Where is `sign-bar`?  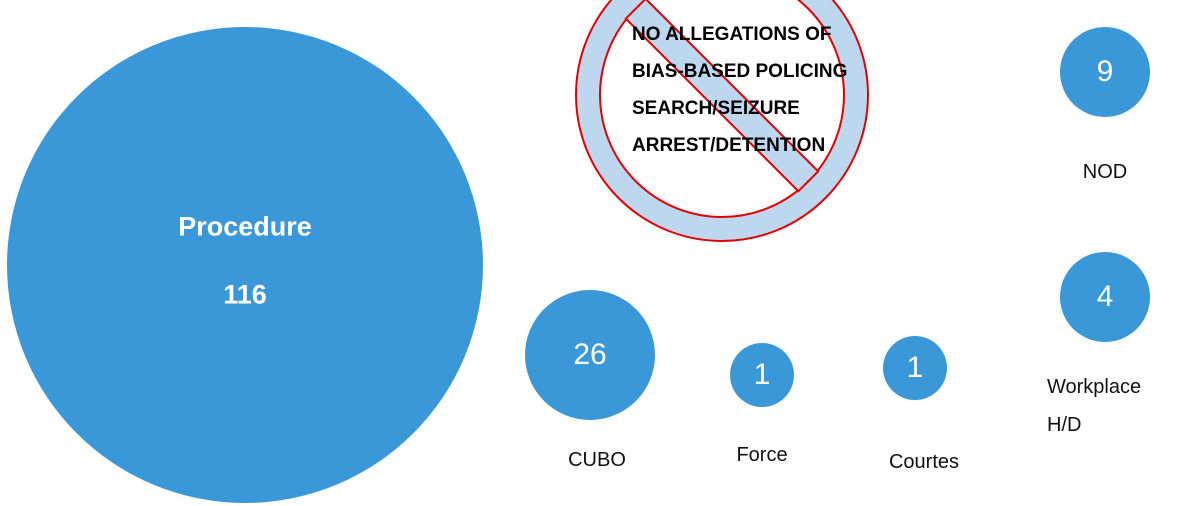
sign-bar is located at coordinates (722, 96).